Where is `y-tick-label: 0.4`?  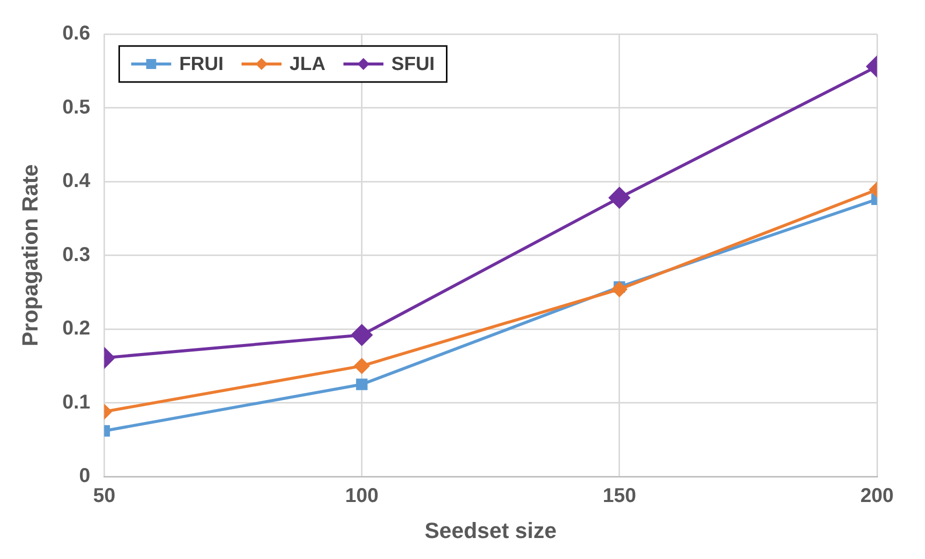
y-tick-label: 0.4 is located at coordinates (77, 181).